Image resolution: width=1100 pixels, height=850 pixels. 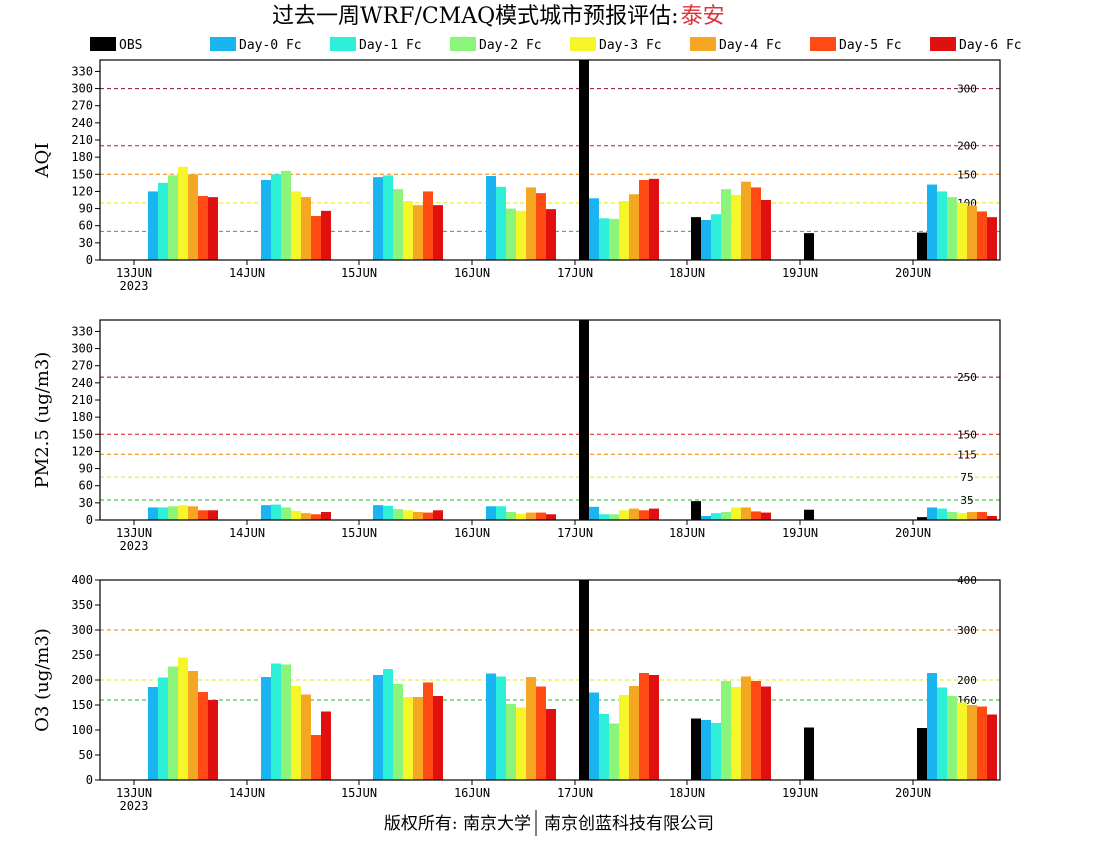 I want to click on legend-item-obs: OBS, so click(x=116, y=45).